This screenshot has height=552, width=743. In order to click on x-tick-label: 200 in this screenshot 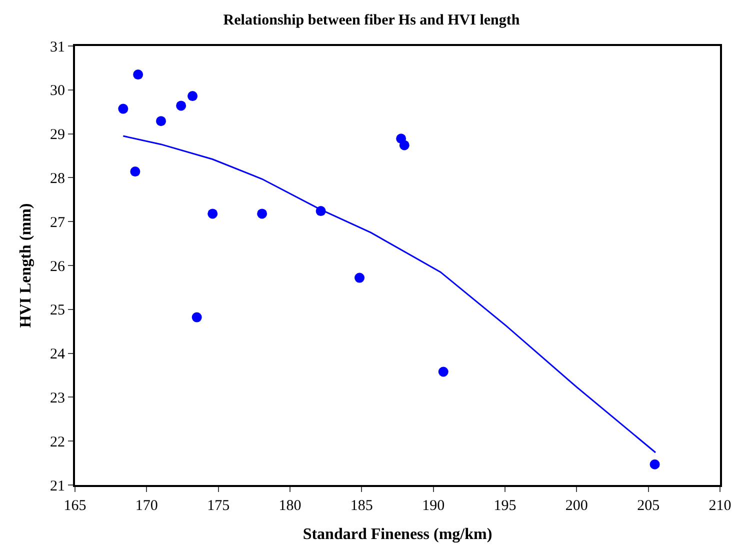, I will do `click(576, 506)`.